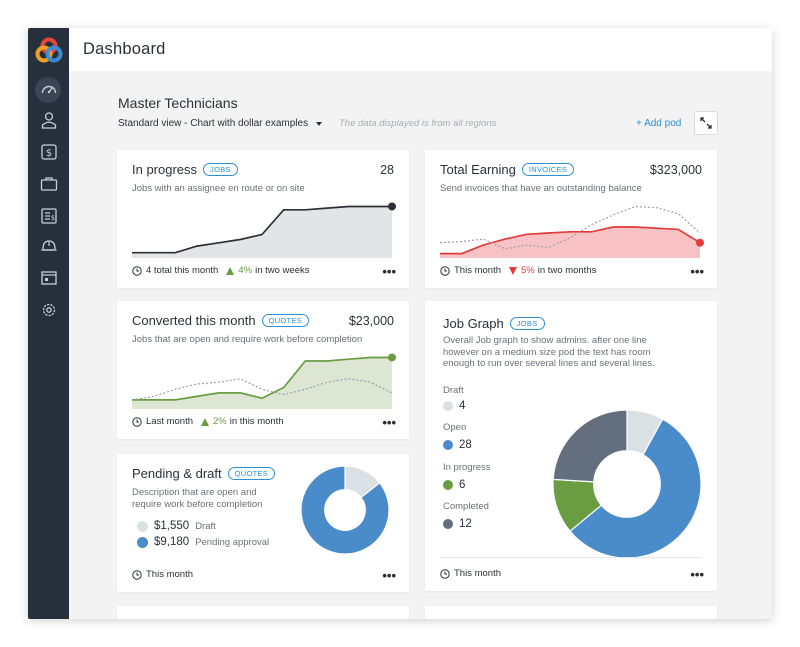 The image size is (800, 647). What do you see at coordinates (232, 542) in the screenshot?
I see `legend-label: Pending approval` at bounding box center [232, 542].